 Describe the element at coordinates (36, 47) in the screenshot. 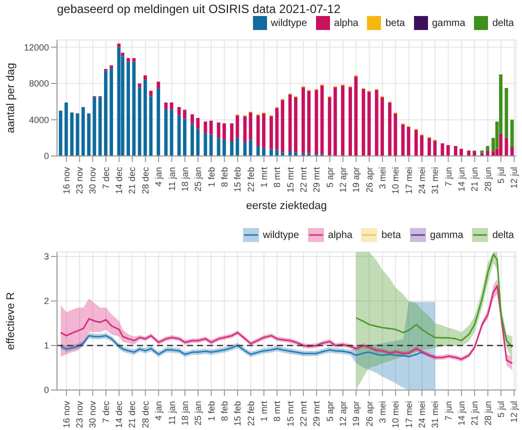

I see `y-tick-label: 12000` at that location.